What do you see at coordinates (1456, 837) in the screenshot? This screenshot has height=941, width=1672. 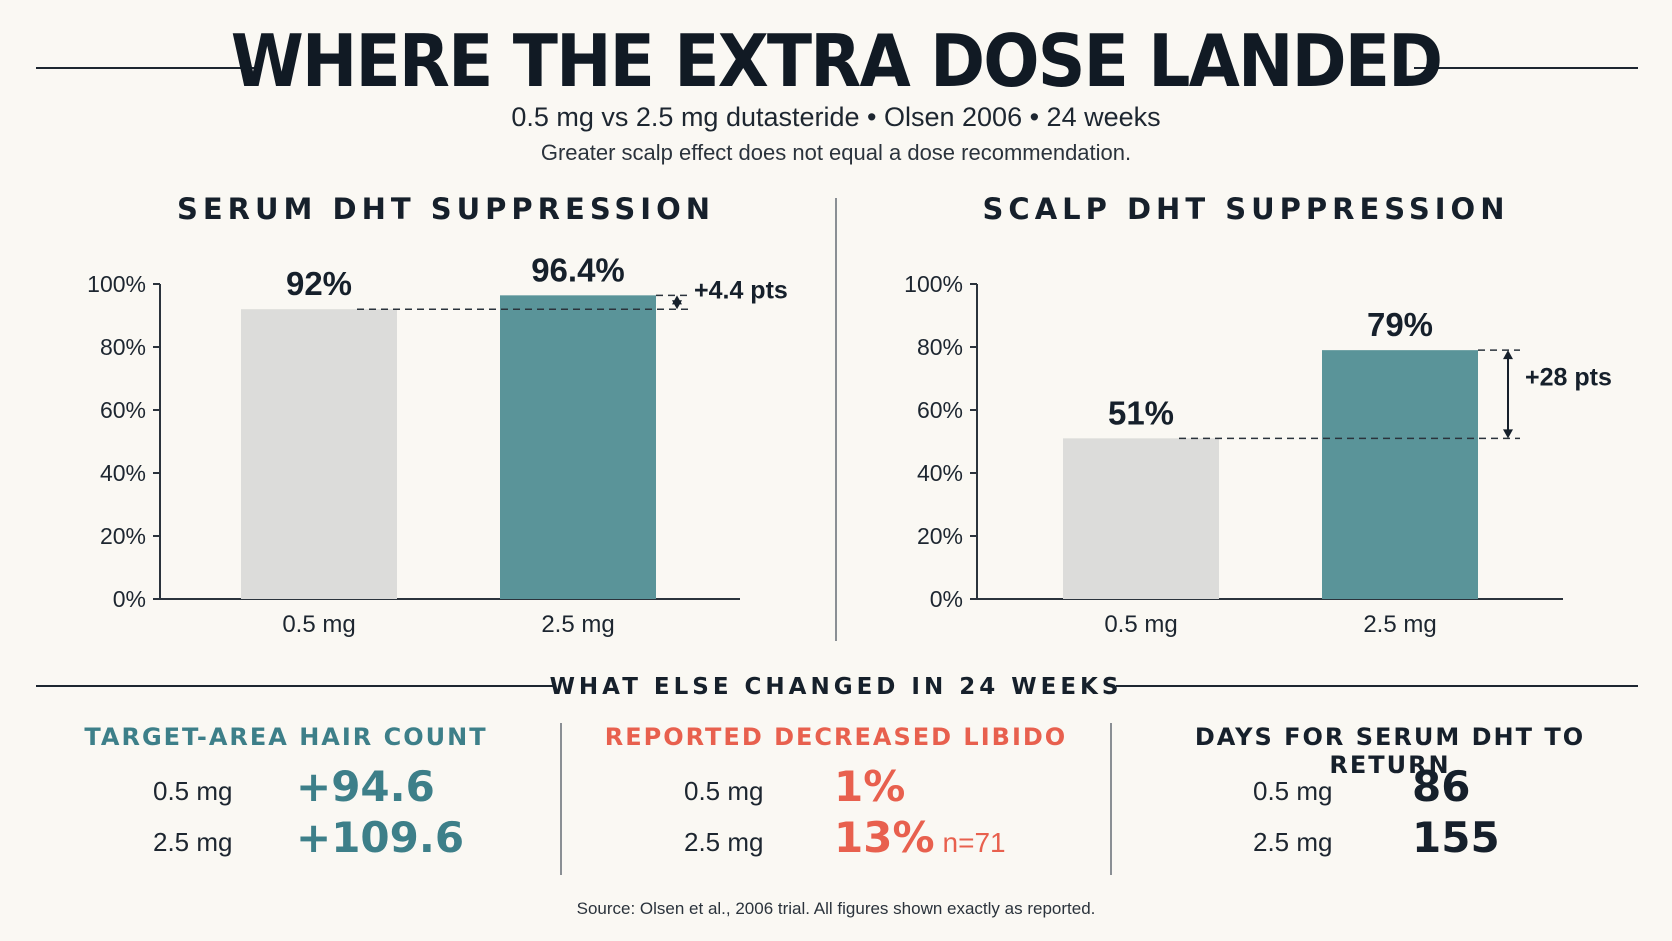 I see `dht-return-high-value: 155` at bounding box center [1456, 837].